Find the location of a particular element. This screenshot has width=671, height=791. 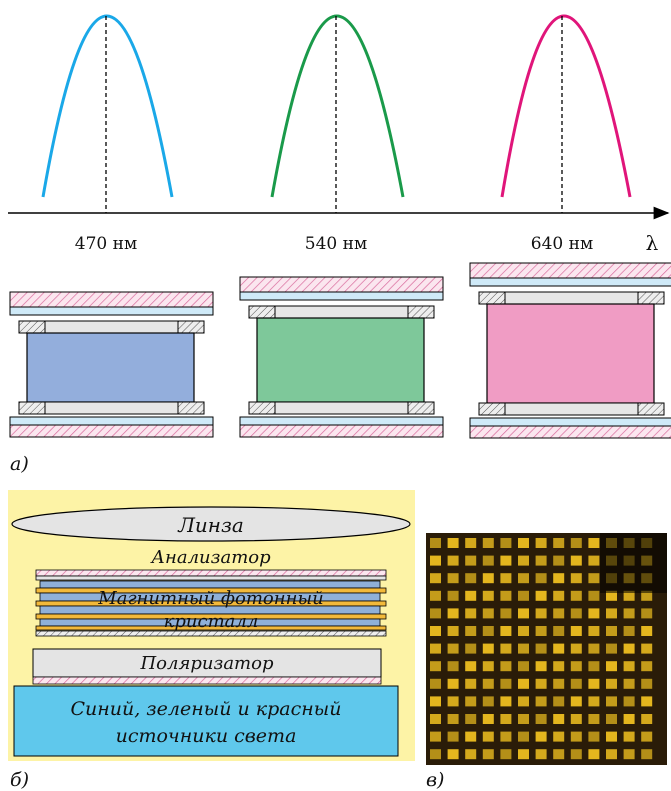

micrograph is located at coordinates (546, 649).